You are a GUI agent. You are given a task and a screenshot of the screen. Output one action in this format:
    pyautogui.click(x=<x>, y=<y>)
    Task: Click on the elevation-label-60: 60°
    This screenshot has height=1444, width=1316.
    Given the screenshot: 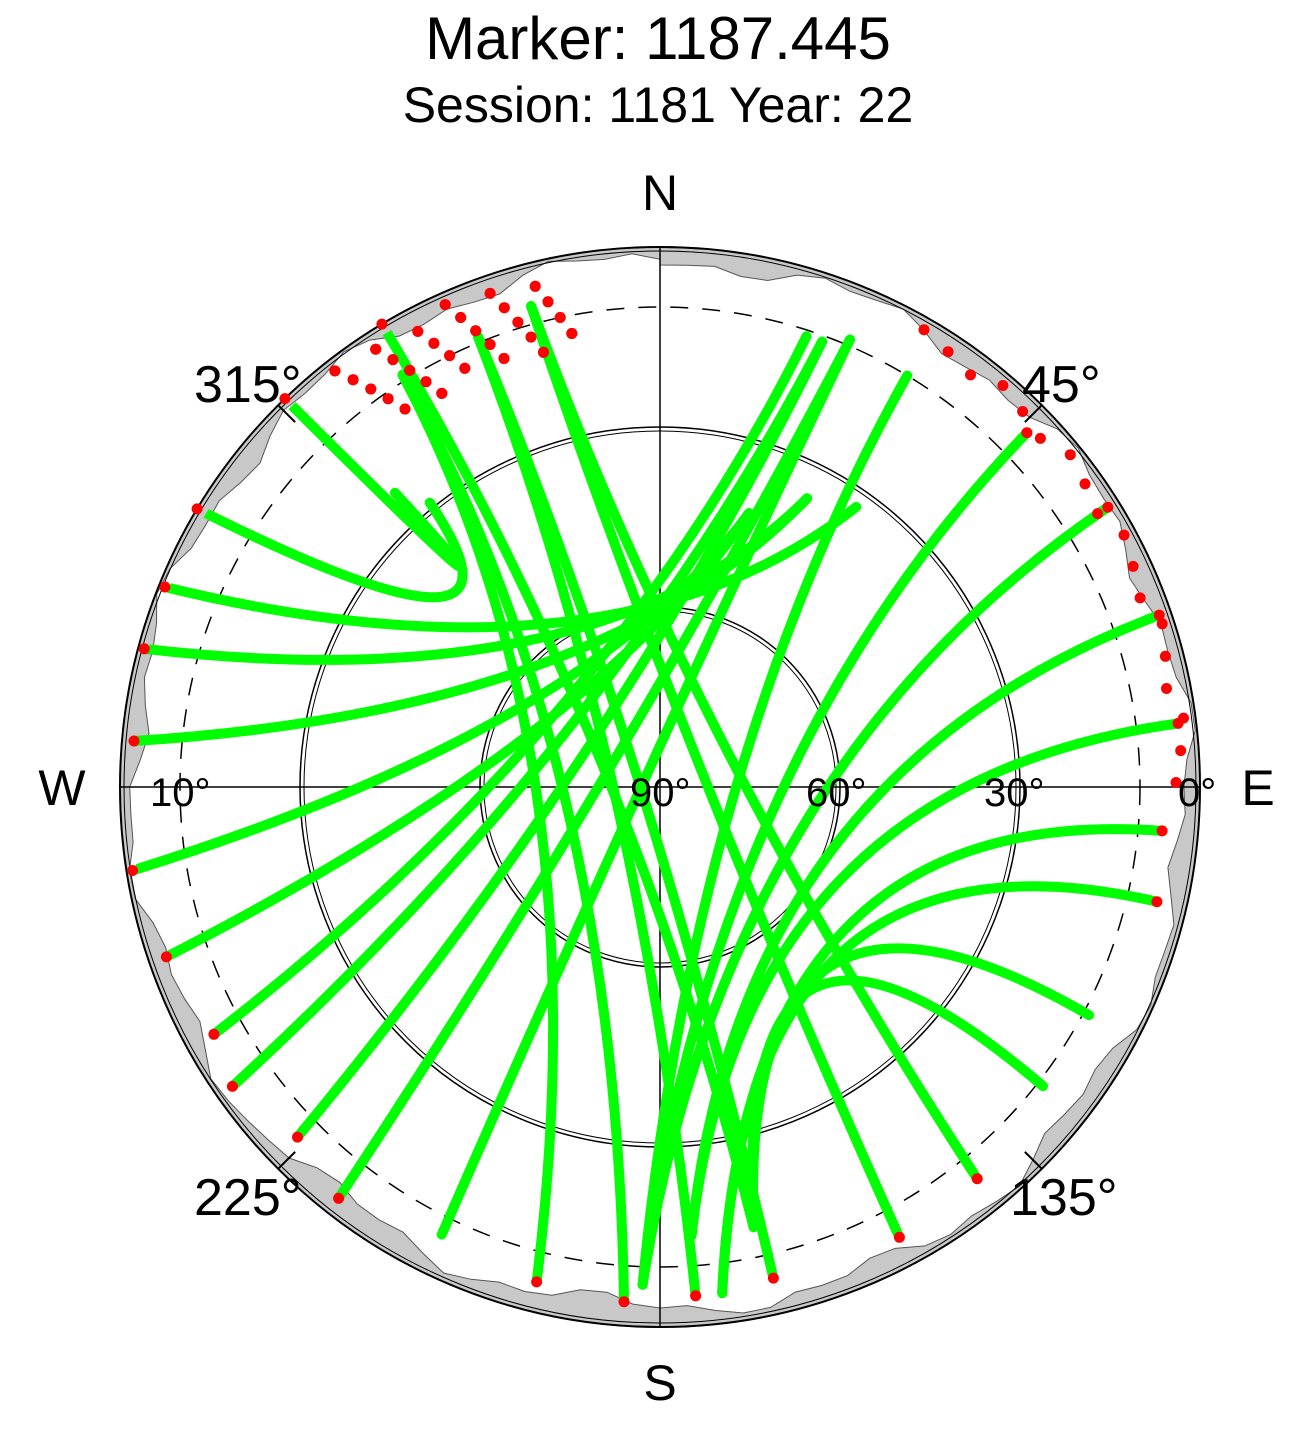 What is the action you would take?
    pyautogui.click(x=836, y=793)
    